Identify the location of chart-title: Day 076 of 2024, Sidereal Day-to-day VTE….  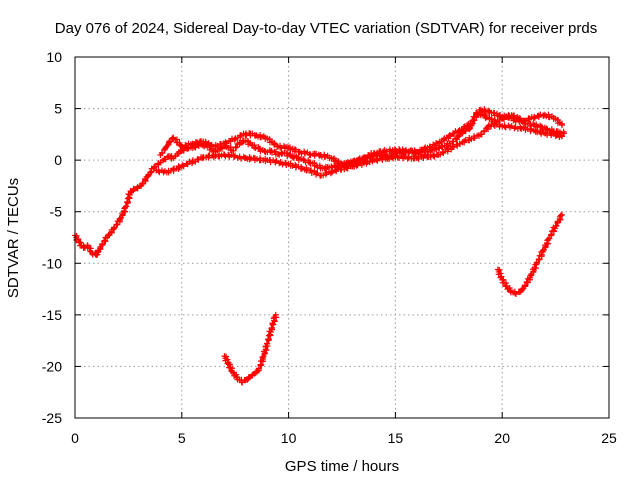
(326, 28).